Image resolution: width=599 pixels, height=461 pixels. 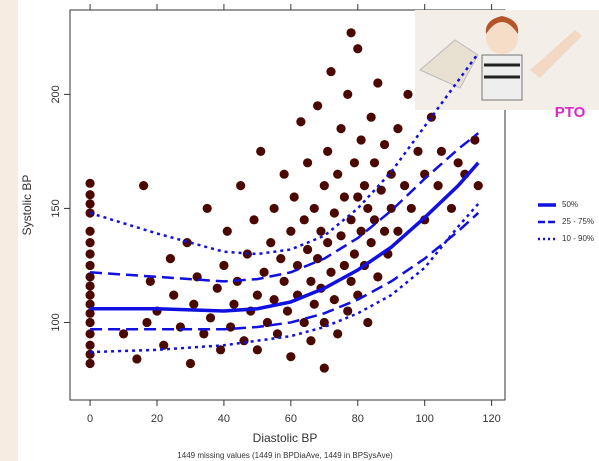 What do you see at coordinates (56, 322) in the screenshot?
I see `y-tick-label: 100` at bounding box center [56, 322].